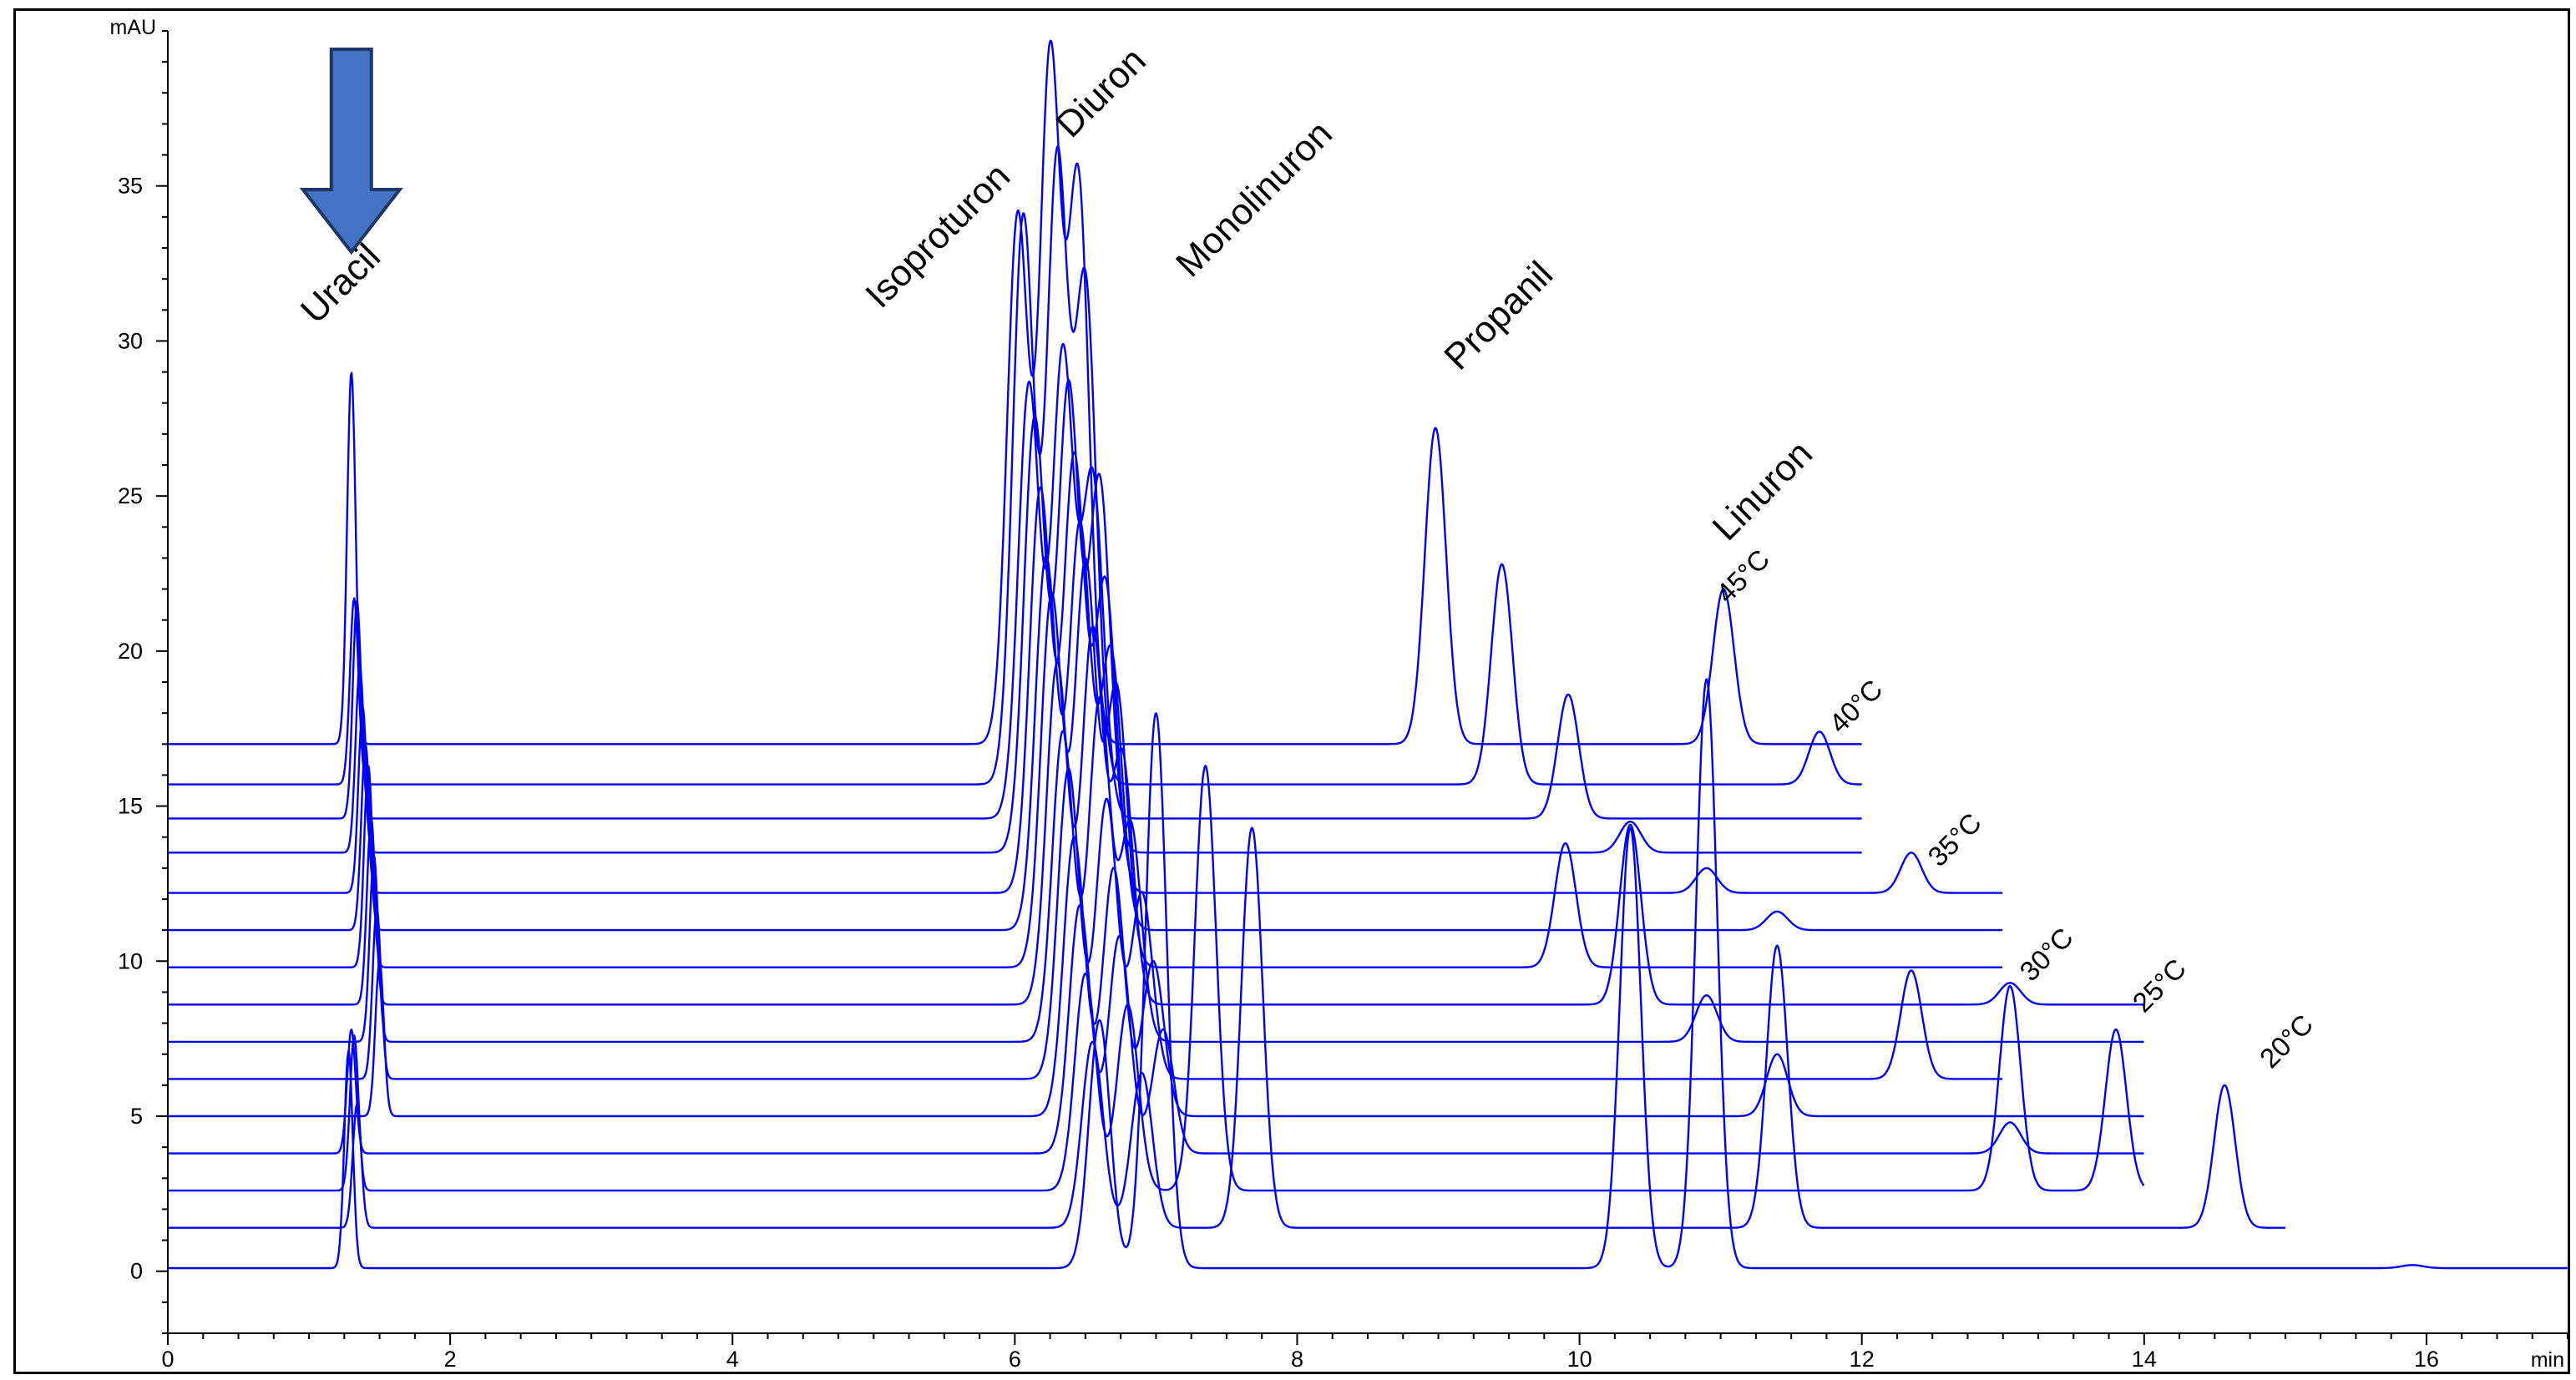 This screenshot has width=2576, height=1380. What do you see at coordinates (351, 152) in the screenshot?
I see `down-arrow-icon` at bounding box center [351, 152].